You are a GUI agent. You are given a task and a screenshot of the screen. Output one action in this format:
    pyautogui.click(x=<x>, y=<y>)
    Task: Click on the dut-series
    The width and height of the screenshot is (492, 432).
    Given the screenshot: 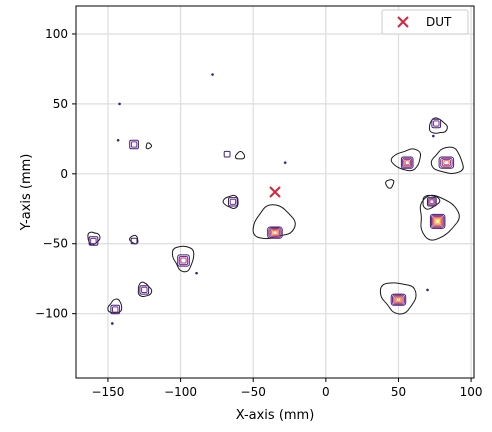 What is the action you would take?
    pyautogui.click(x=275, y=192)
    